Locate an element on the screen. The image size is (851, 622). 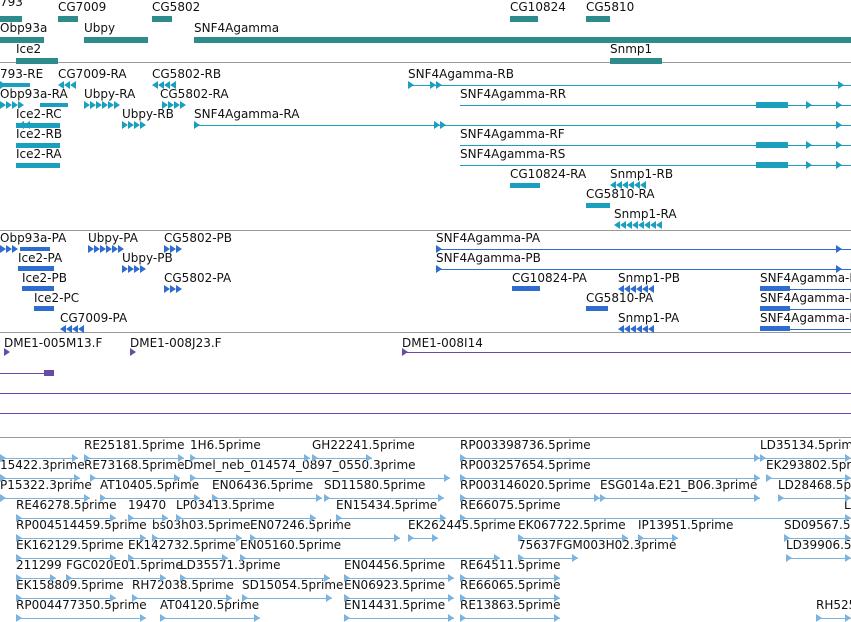
track-label: Ice2-PB is located at coordinates (44, 278).